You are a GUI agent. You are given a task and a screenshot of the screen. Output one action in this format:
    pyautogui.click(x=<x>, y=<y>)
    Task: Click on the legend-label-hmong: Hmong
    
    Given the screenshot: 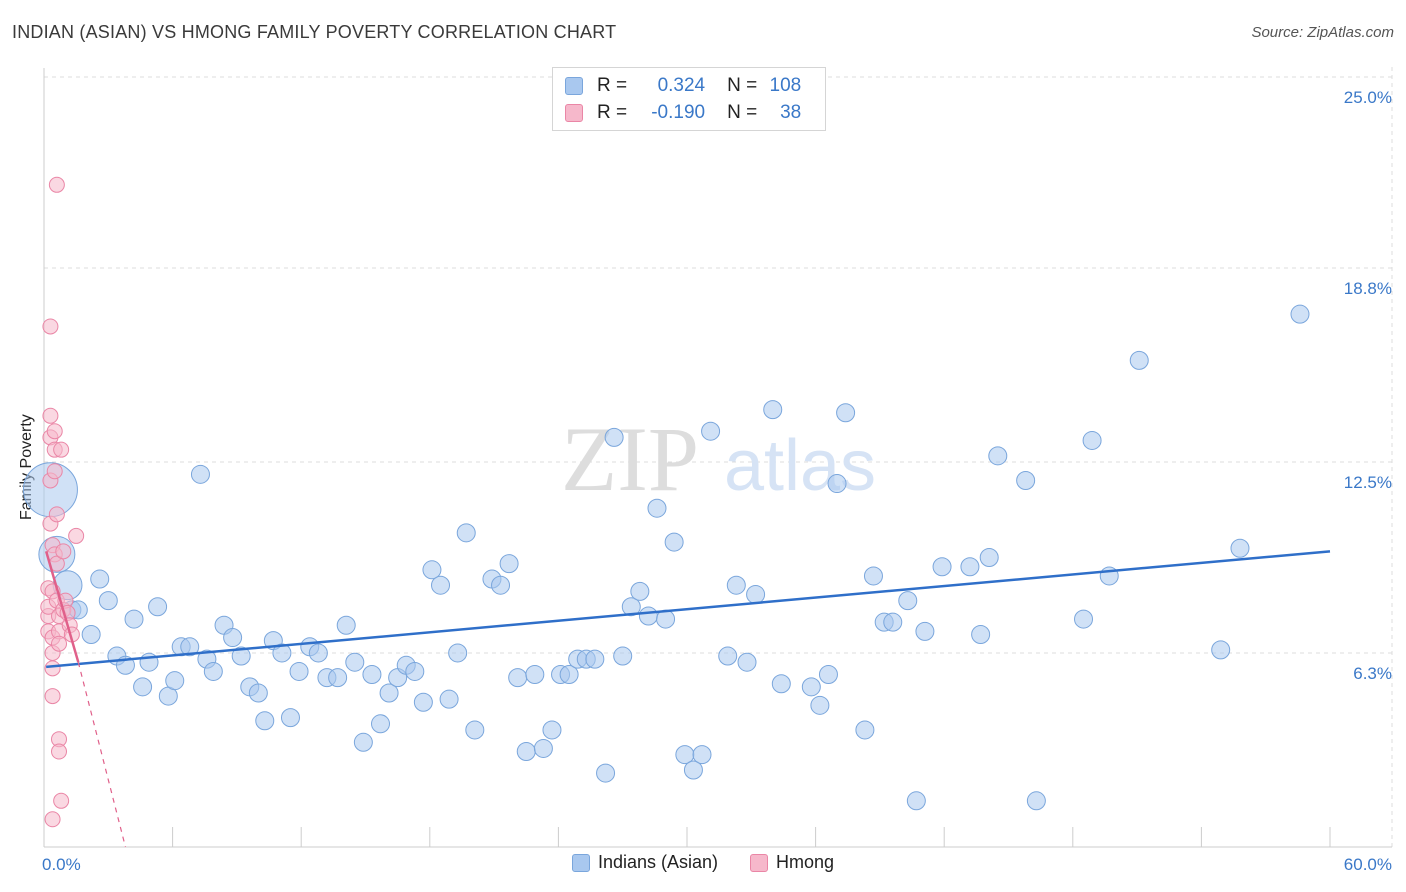 What is the action you would take?
    pyautogui.click(x=805, y=862)
    